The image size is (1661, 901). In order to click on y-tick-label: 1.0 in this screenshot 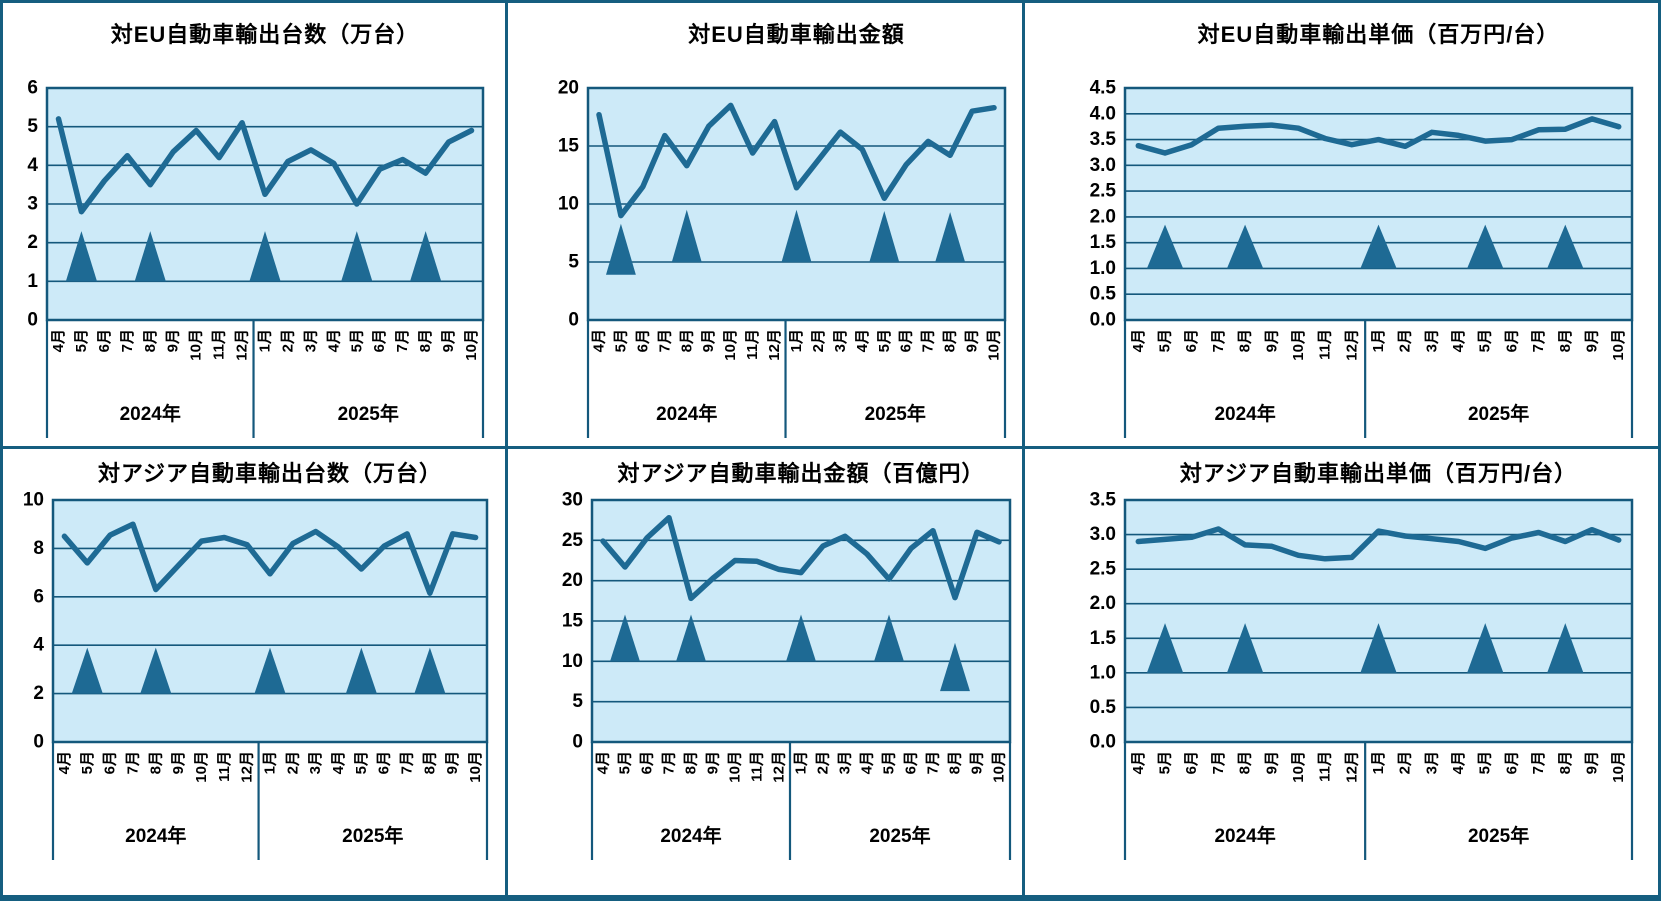, I will do `click(1103, 268)`.